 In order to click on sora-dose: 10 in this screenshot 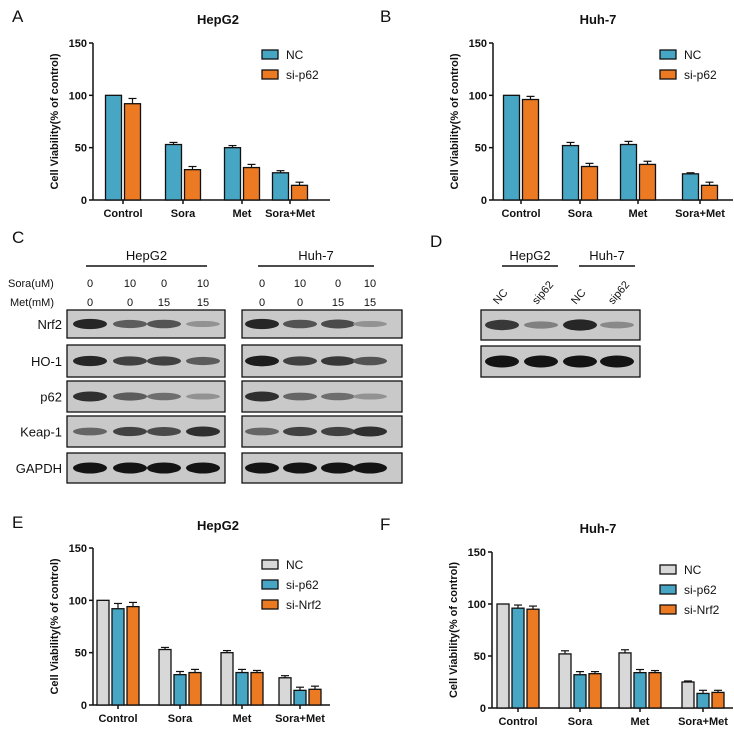, I will do `click(300, 284)`.